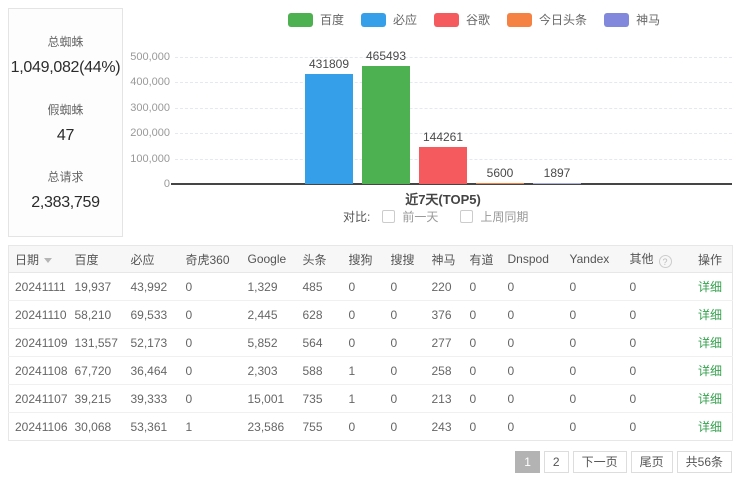  What do you see at coordinates (410, 216) in the screenshot?
I see `compare-option-前一天: 前一天` at bounding box center [410, 216].